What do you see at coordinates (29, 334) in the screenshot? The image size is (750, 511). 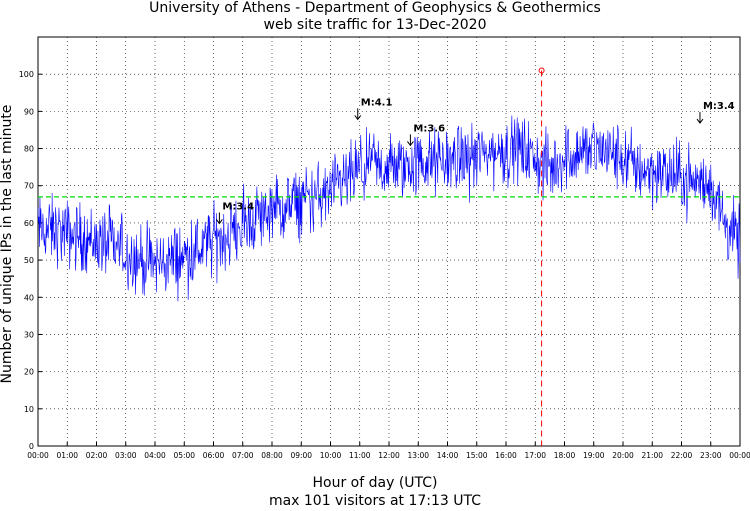 I see `y-tick-label: 30` at bounding box center [29, 334].